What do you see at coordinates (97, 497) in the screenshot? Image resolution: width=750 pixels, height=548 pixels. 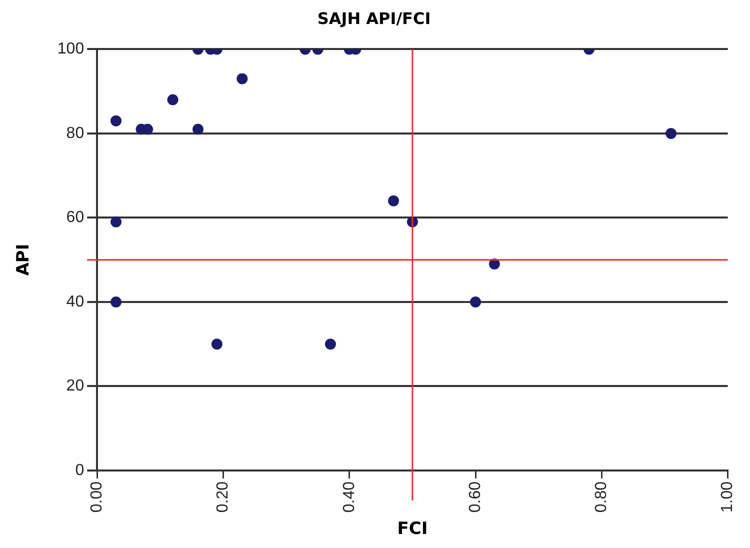 I see `x-tick-label: 0.00` at bounding box center [97, 497].